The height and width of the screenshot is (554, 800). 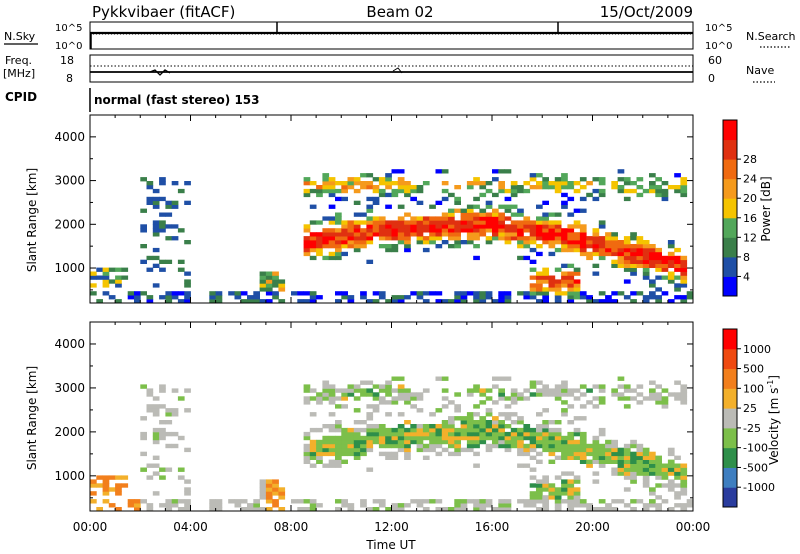 What do you see at coordinates (750, 198) in the screenshot?
I see `power-colorbar-tick-label: 20` at bounding box center [750, 198].